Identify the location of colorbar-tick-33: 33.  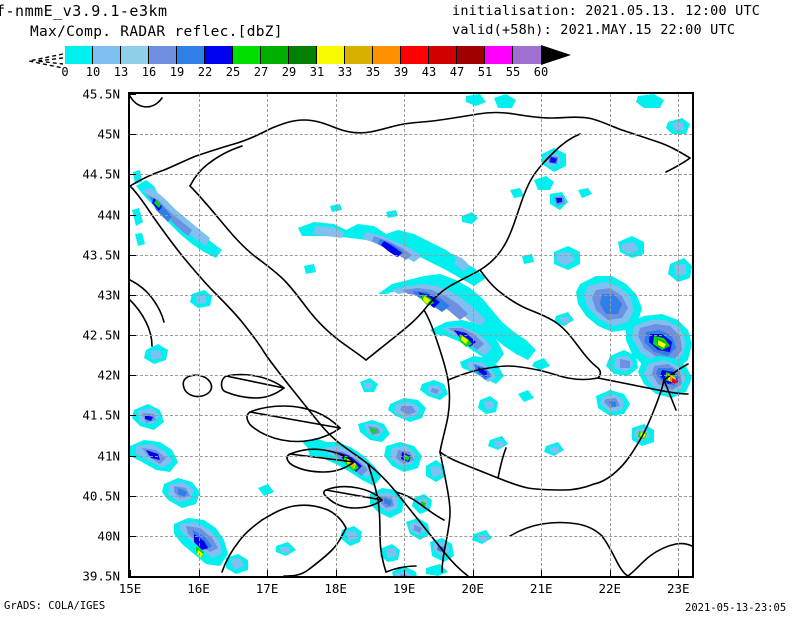
(345, 72).